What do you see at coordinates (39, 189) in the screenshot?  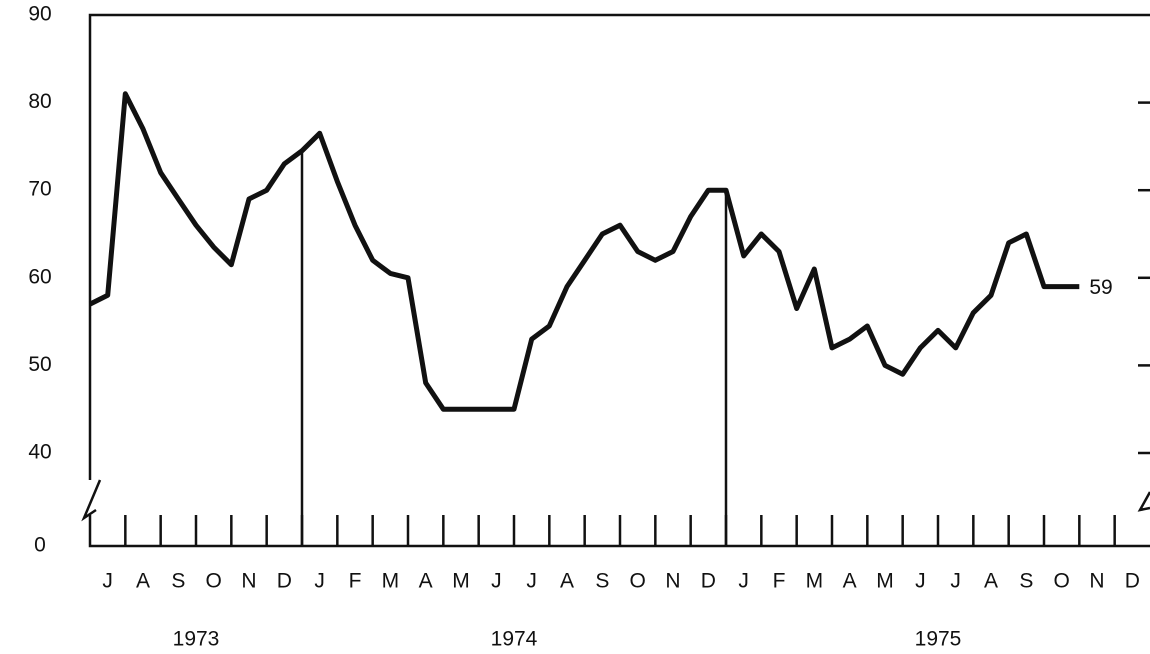 I see `y-tick-label: 70` at bounding box center [39, 189].